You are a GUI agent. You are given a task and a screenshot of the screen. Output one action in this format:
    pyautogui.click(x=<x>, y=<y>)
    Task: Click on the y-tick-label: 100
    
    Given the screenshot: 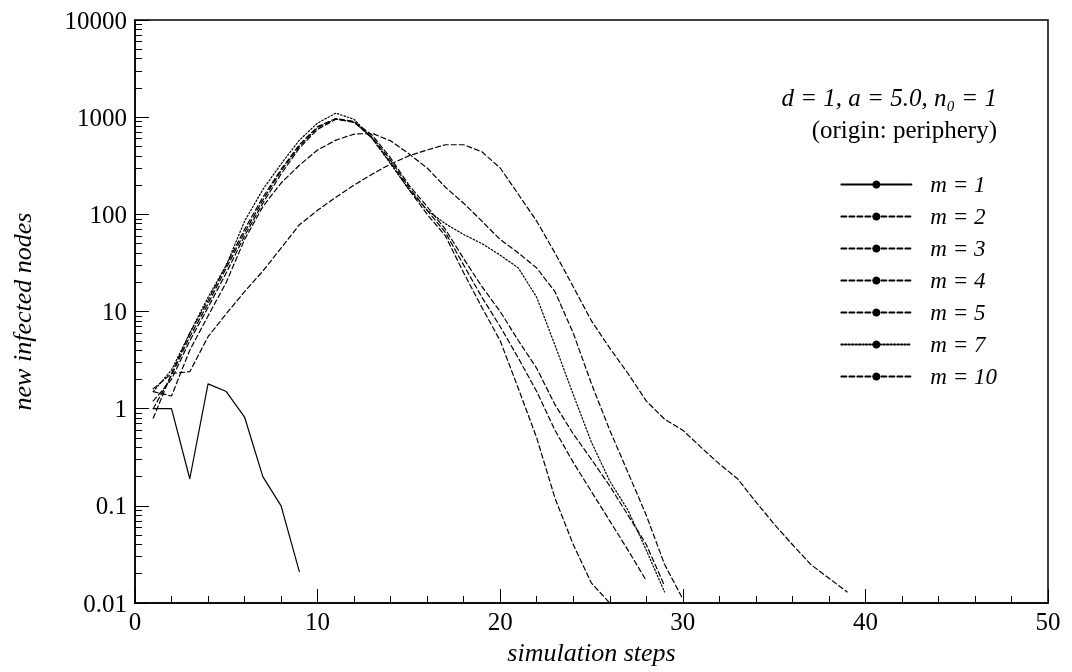 What is the action you would take?
    pyautogui.click(x=108, y=214)
    